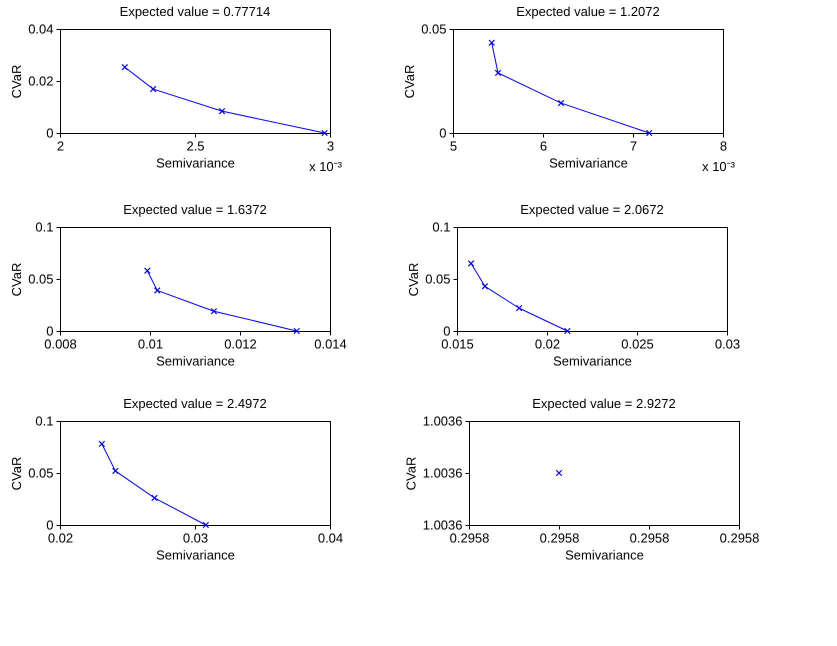 The width and height of the screenshot is (837, 646). Describe the element at coordinates (547, 344) in the screenshot. I see `x-tick-label: 0.02` at that location.